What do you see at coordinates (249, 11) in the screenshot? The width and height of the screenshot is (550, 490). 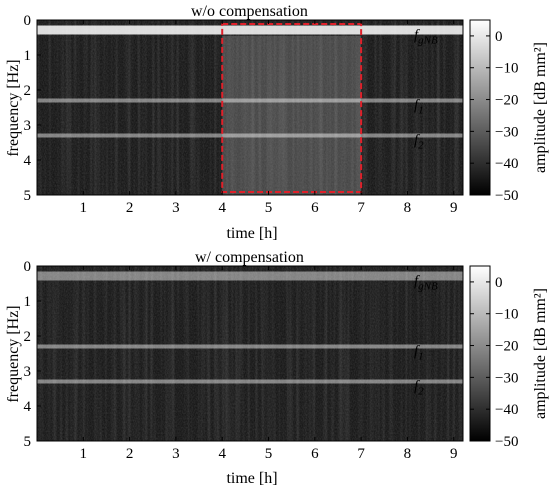 I see `panel-title: w/o compensation` at bounding box center [249, 11].